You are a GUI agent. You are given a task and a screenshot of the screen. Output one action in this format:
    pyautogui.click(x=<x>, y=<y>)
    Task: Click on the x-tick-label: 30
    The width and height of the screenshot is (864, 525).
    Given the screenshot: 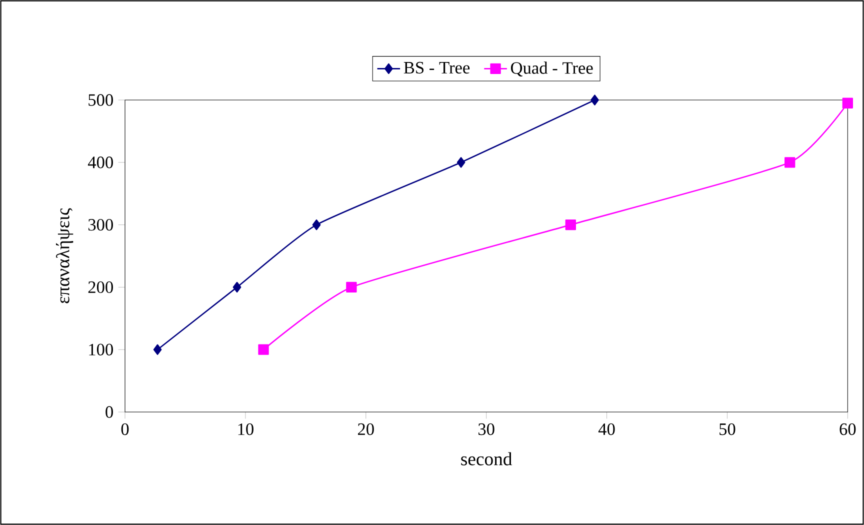 What is the action you would take?
    pyautogui.click(x=486, y=429)
    